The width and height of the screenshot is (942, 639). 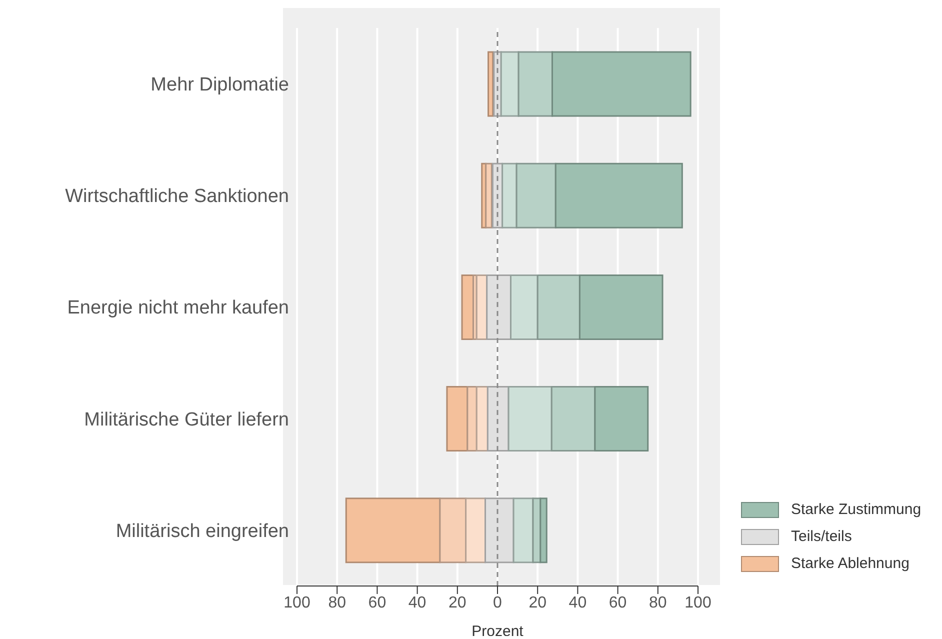 I want to click on y-tick-label: Energie nicht mehr kaufen, so click(x=178, y=308).